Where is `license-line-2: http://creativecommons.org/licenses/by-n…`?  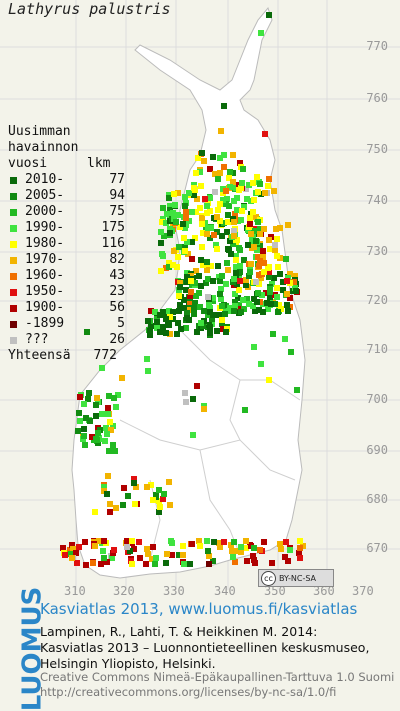
license-line-2: http://creativecommons.org/licenses/by-n… is located at coordinates (188, 692).